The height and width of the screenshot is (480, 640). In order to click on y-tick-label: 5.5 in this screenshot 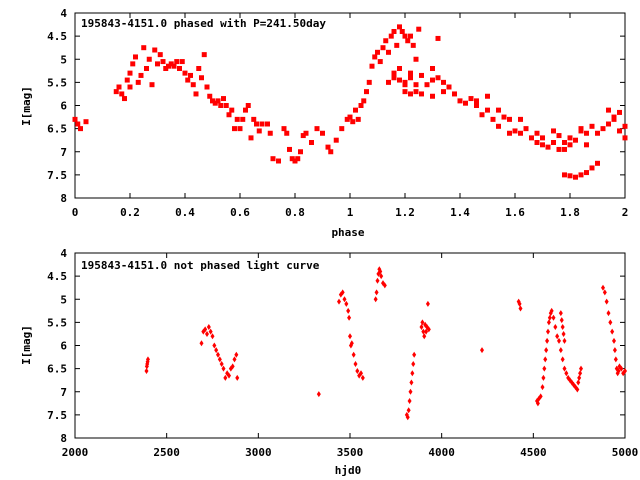, I will do `click(57, 82)`.